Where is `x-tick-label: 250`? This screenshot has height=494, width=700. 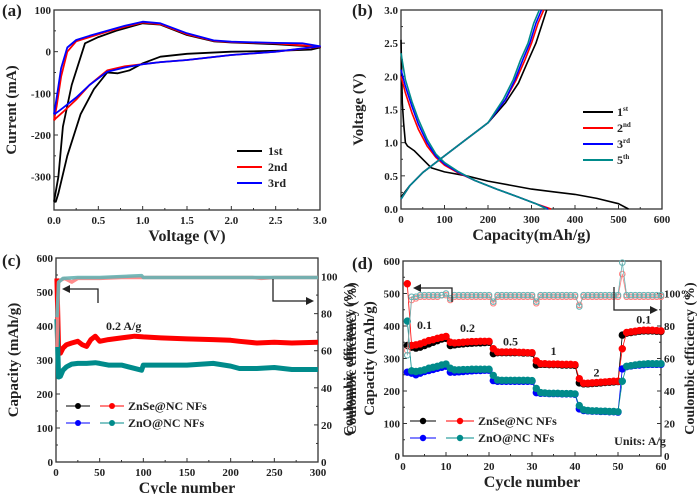
x-tick-label: 250 is located at coordinates (274, 473).